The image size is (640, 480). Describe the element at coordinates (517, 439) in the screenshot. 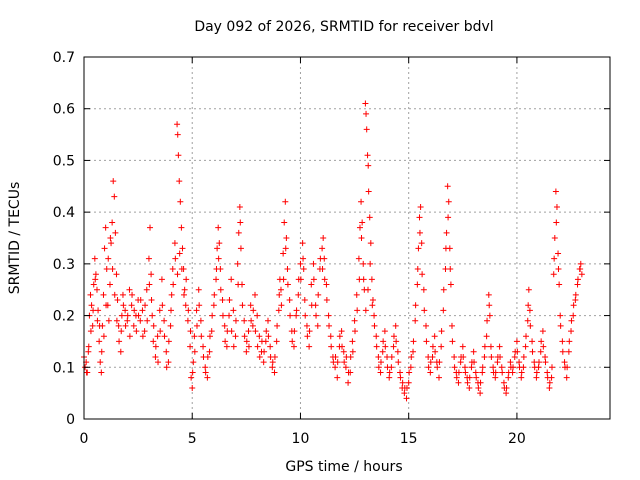

I see `x-tick-label: 20` at that location.